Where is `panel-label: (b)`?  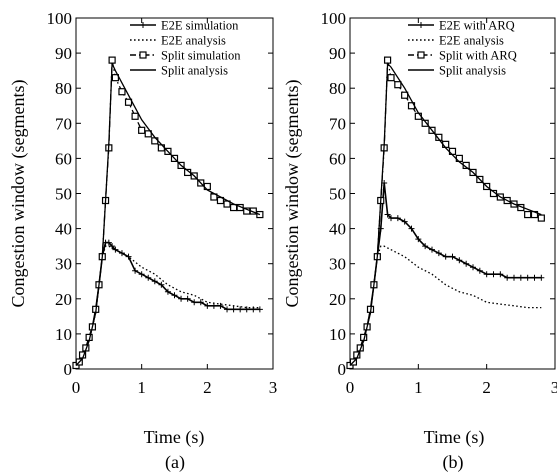 panel-label: (b) is located at coordinates (453, 462).